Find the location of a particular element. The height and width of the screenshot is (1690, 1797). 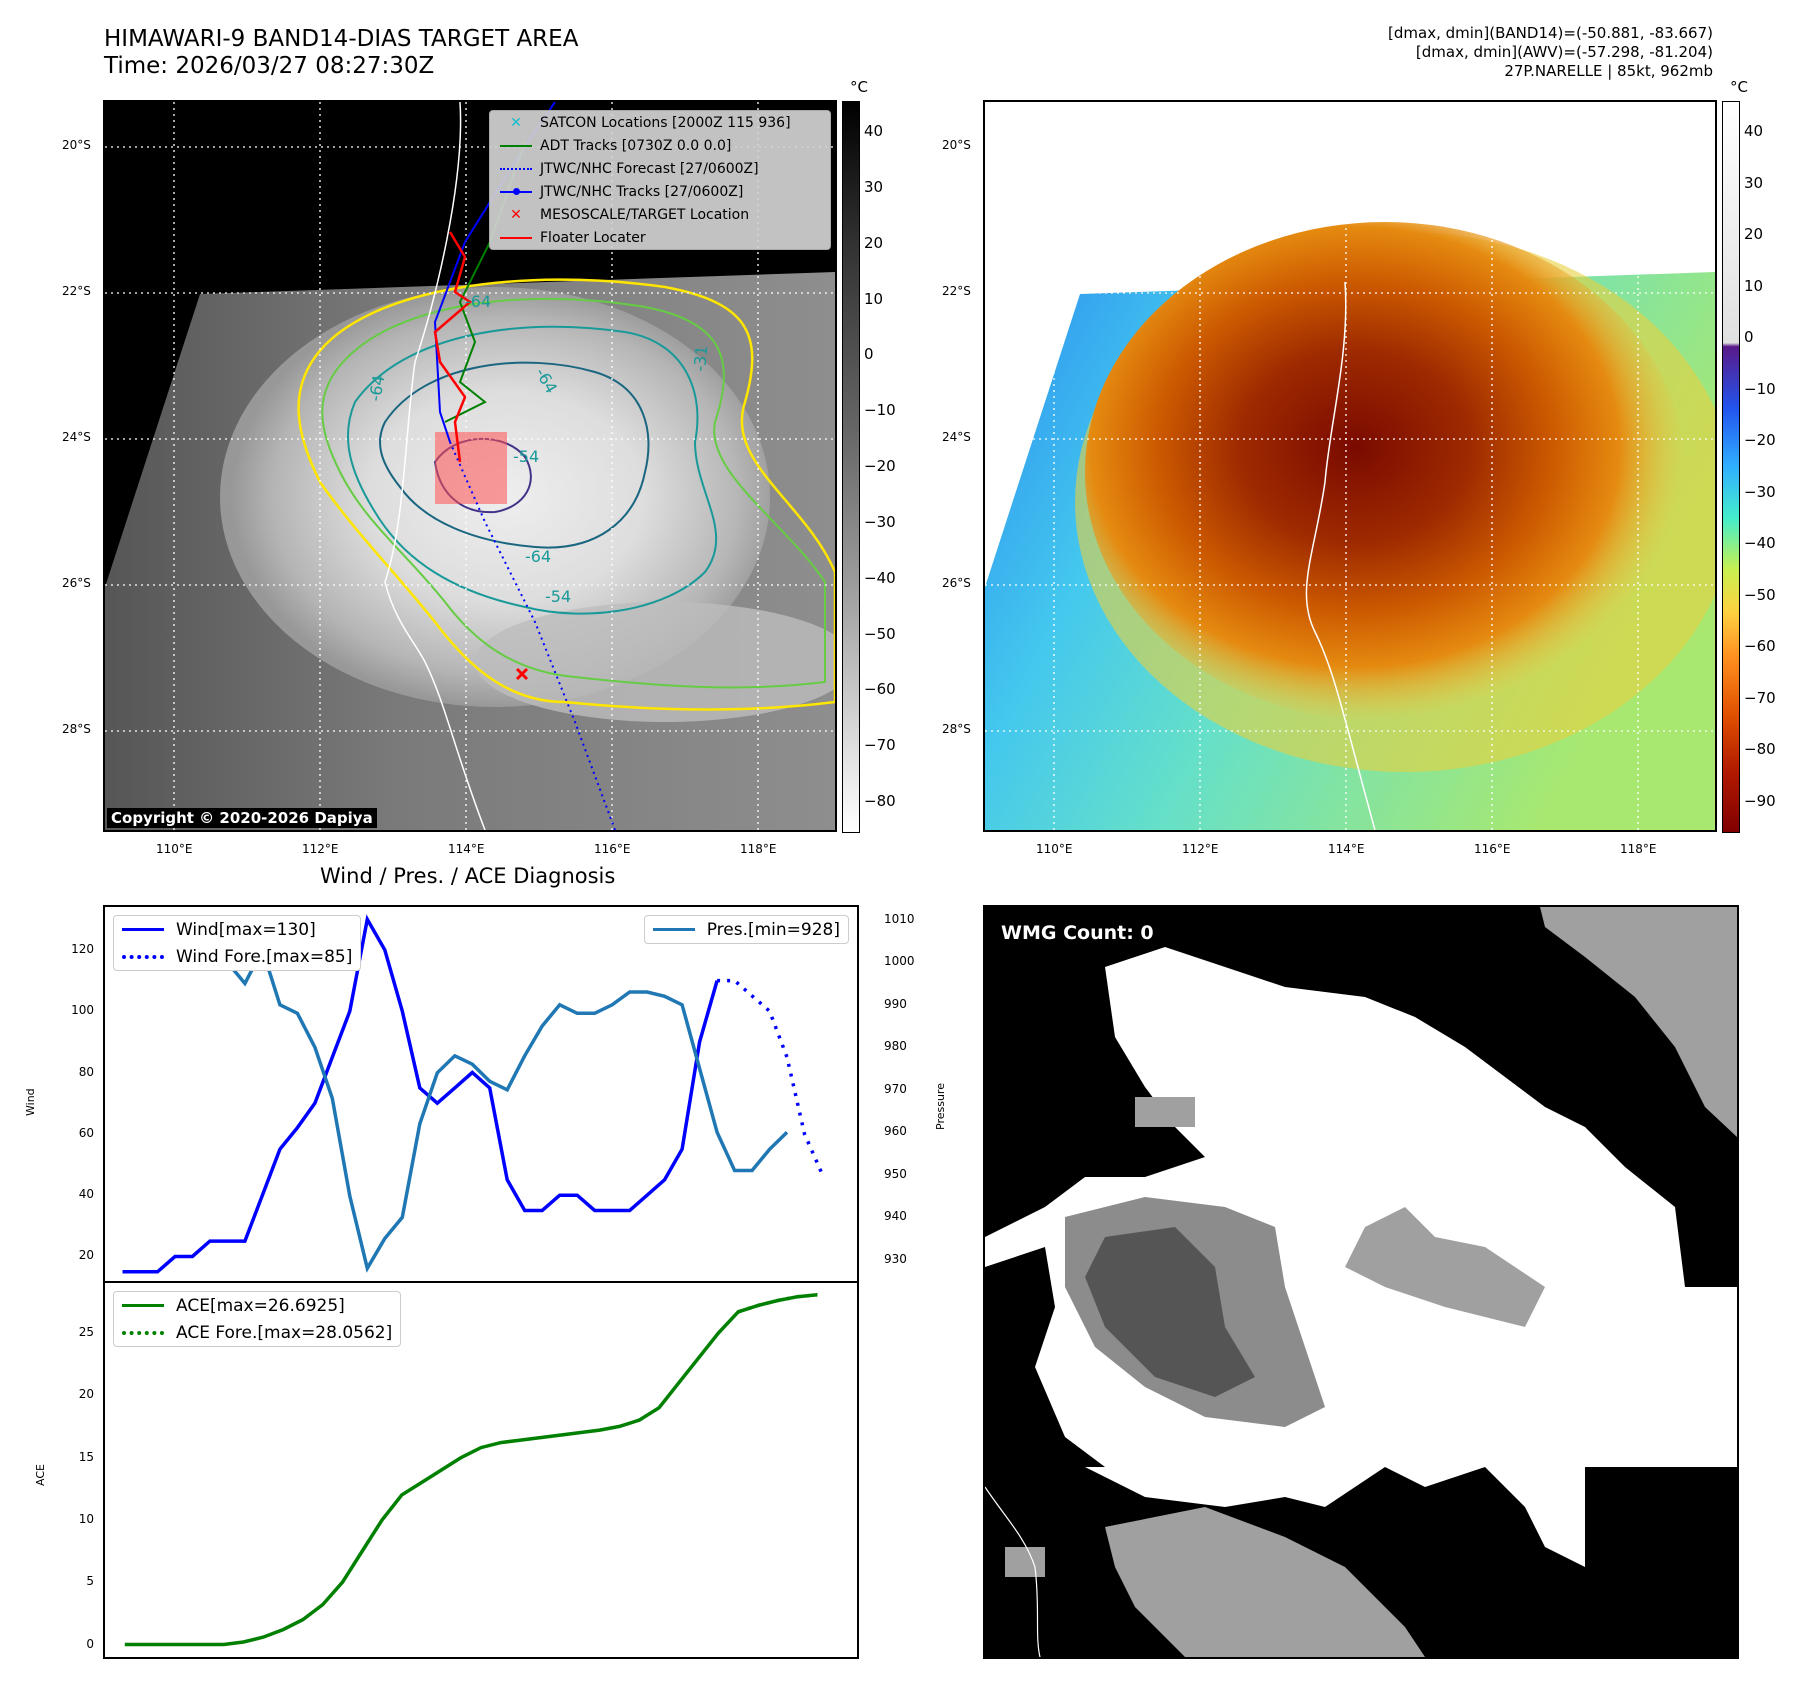

legend-label: JTWC/NHC Forecast [27/0600Z] is located at coordinates (649, 168).